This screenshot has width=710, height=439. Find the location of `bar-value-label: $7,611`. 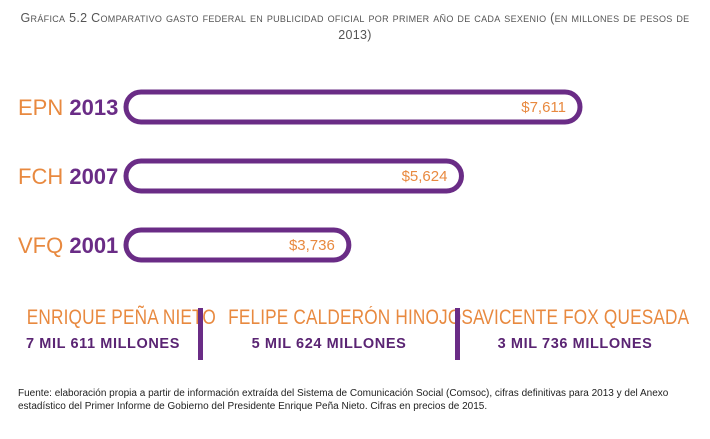

bar-value-label: $7,611 is located at coordinates (543, 107).